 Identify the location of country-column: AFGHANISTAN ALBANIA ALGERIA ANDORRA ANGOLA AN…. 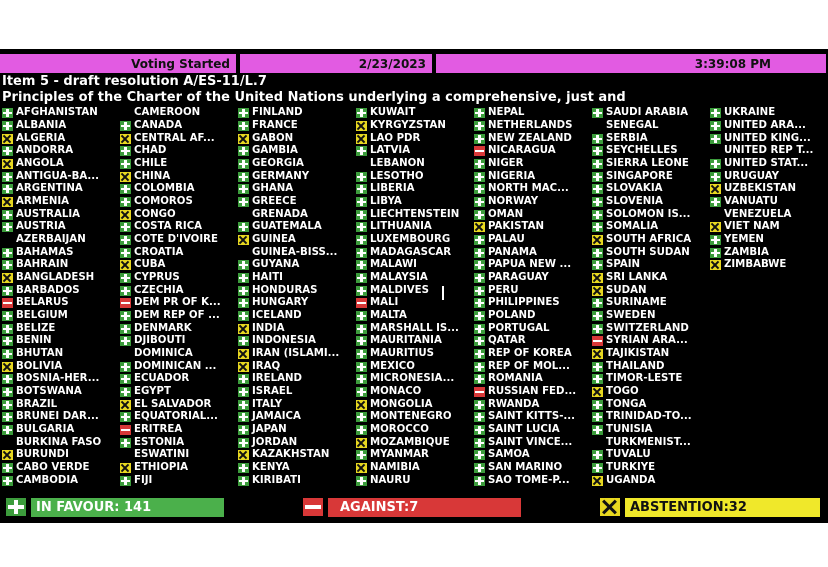
(61, 297).